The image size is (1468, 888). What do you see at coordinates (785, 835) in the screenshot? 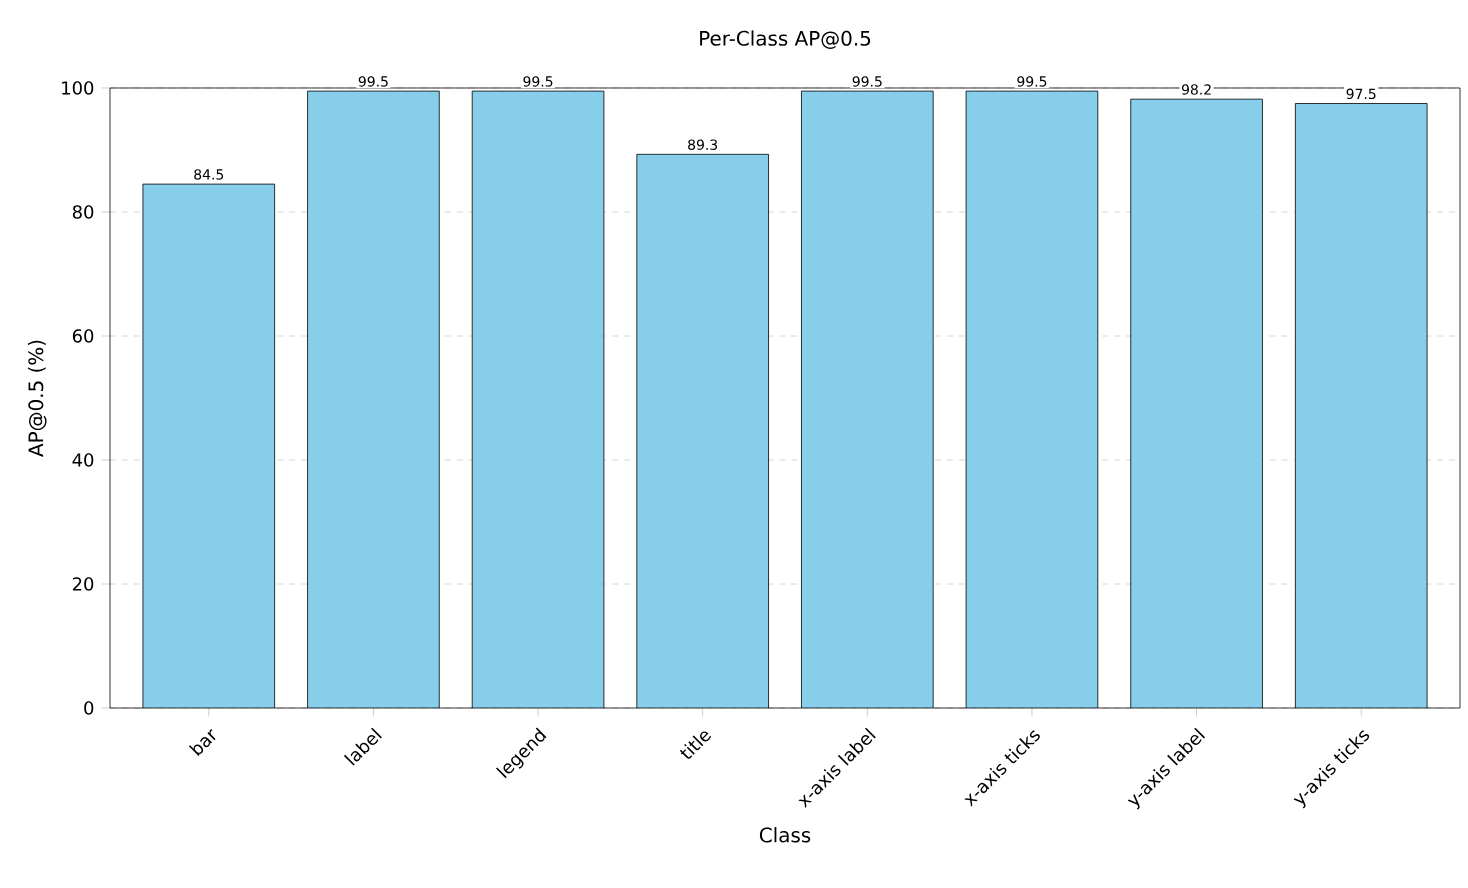
I see `x-axis-title: Class` at bounding box center [785, 835].